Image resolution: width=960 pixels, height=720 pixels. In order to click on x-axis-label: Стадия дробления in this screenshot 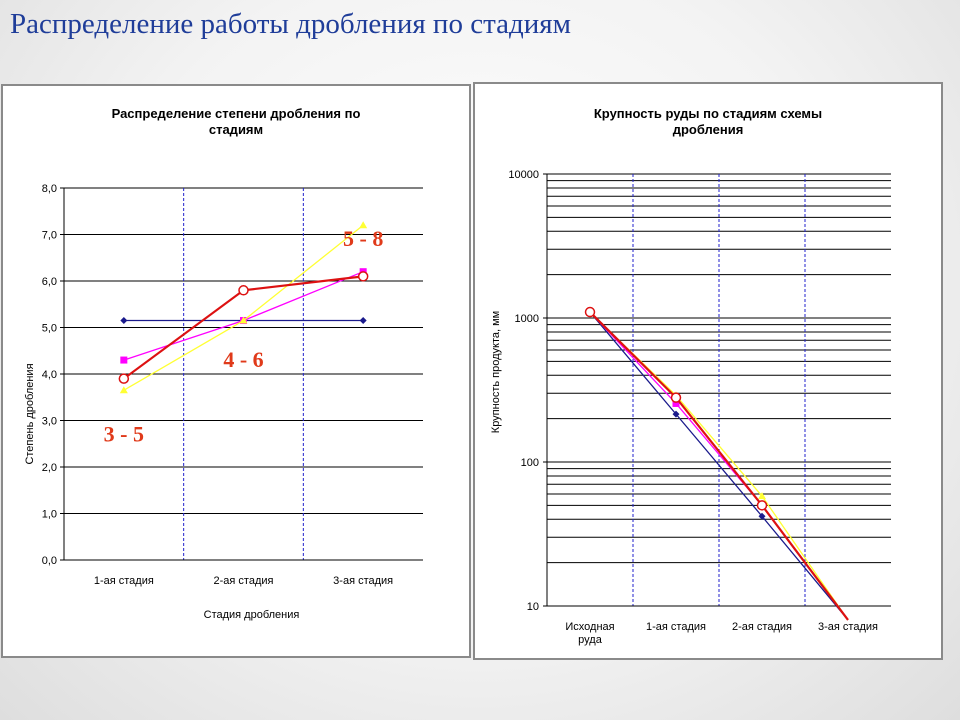, I will do `click(252, 615)`.